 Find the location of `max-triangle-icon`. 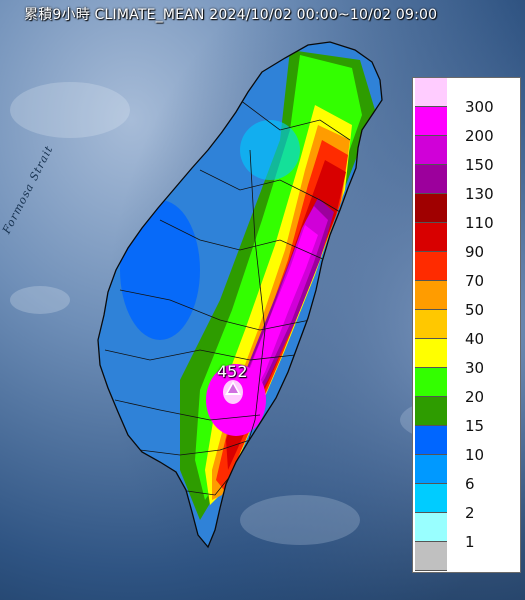

max-triangle-icon is located at coordinates (233, 388).